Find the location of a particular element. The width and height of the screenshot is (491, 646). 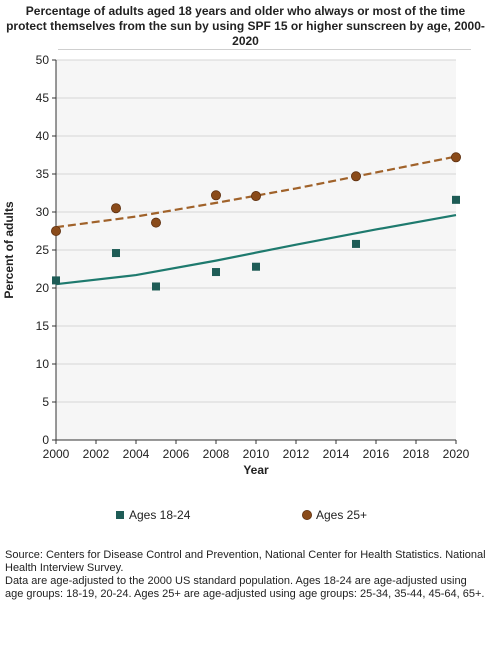

legend-label: Ages 18-24 is located at coordinates (160, 515).